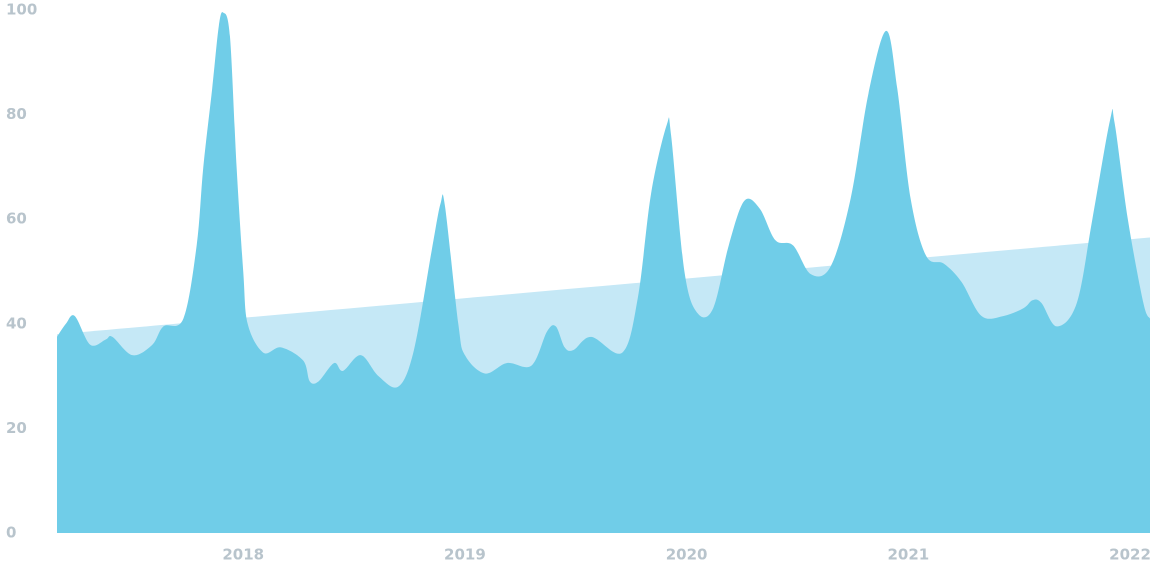  Describe the element at coordinates (16, 219) in the screenshot. I see `y-tick-label: 60` at that location.